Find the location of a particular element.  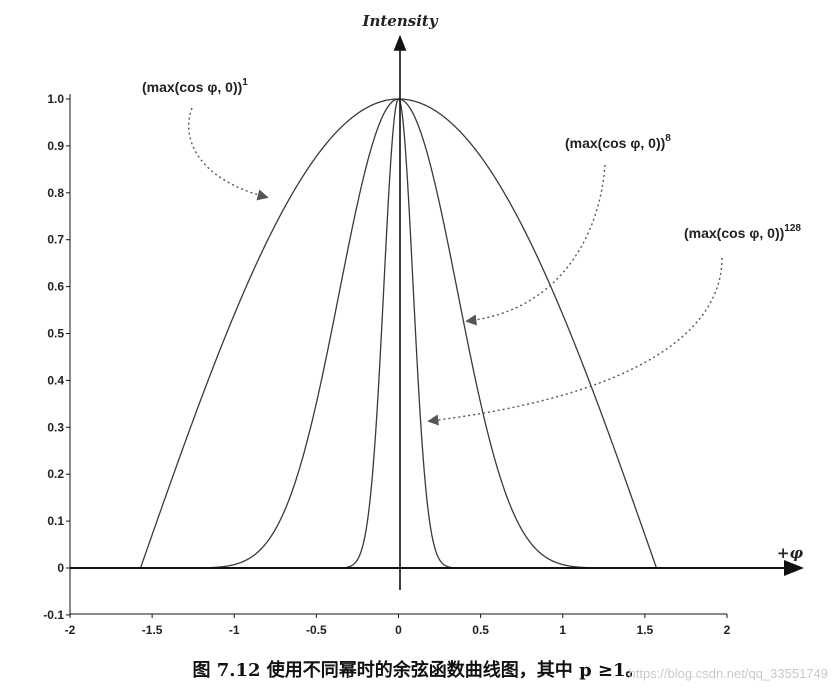

annotation-arrow-p1 is located at coordinates (228, 154).